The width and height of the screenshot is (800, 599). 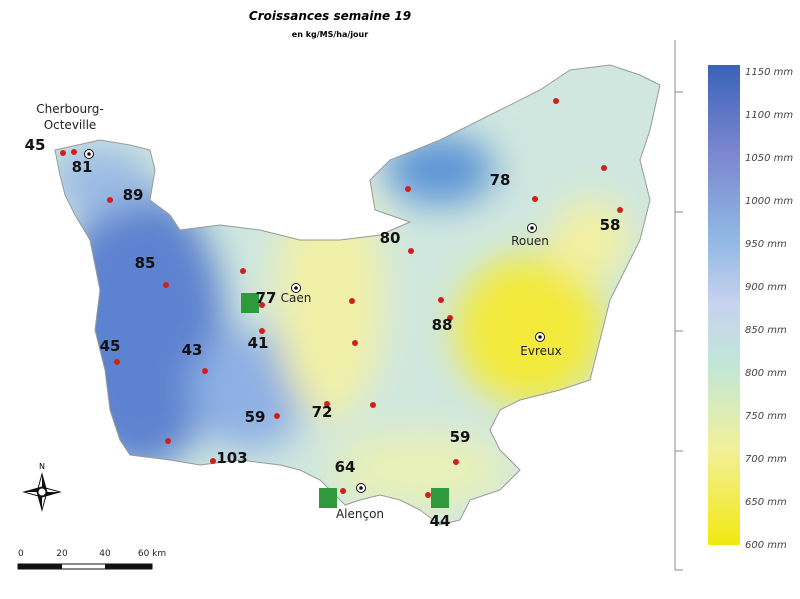 What do you see at coordinates (133, 195) in the screenshot?
I see `growth-value: 89` at bounding box center [133, 195].